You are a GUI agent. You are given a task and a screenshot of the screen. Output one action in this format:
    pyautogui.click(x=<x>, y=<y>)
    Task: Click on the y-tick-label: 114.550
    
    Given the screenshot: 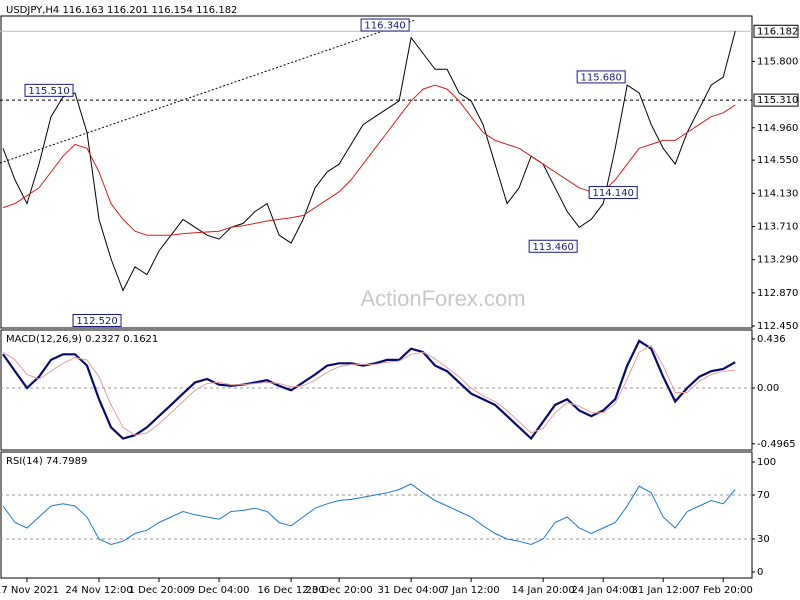 What is the action you would take?
    pyautogui.click(x=777, y=160)
    